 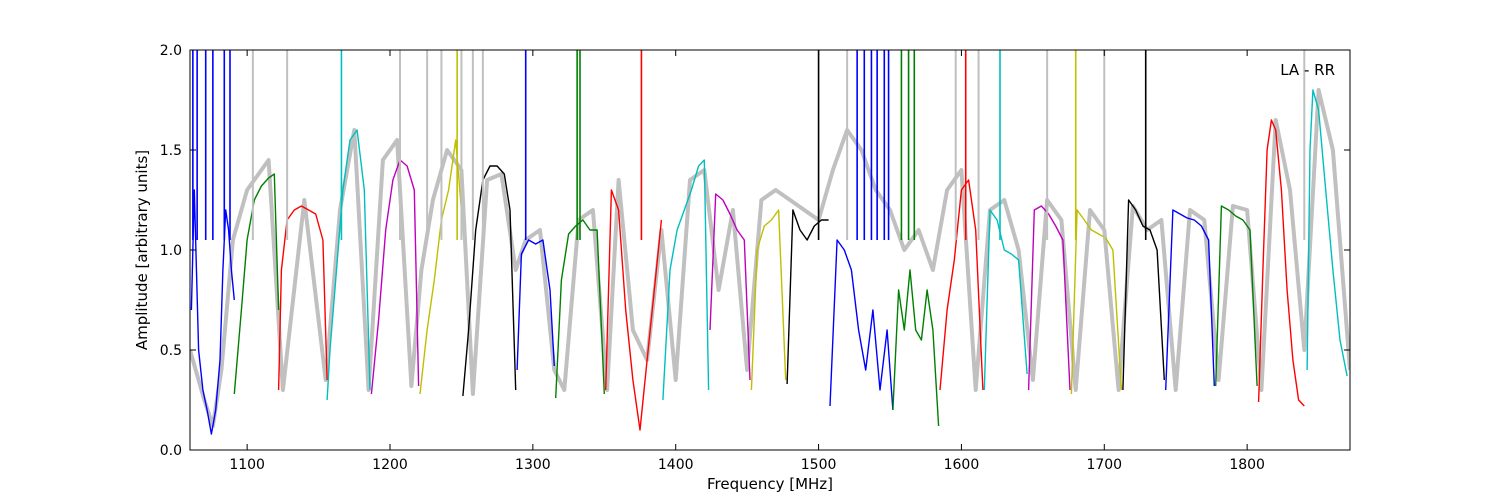 I want to click on x-tick-label-4: 1500, so click(x=819, y=465).